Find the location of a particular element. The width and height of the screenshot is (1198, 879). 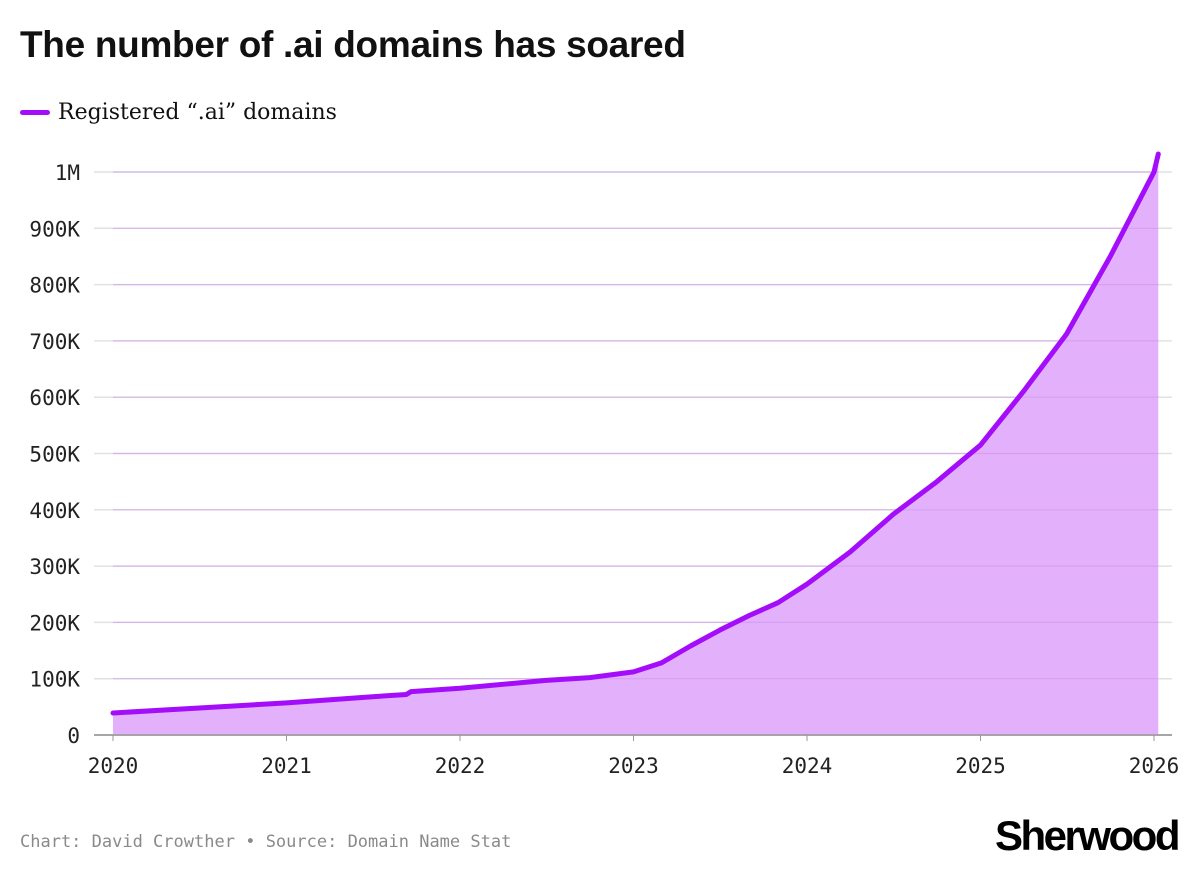

y-tick-label: 700K is located at coordinates (54, 342).